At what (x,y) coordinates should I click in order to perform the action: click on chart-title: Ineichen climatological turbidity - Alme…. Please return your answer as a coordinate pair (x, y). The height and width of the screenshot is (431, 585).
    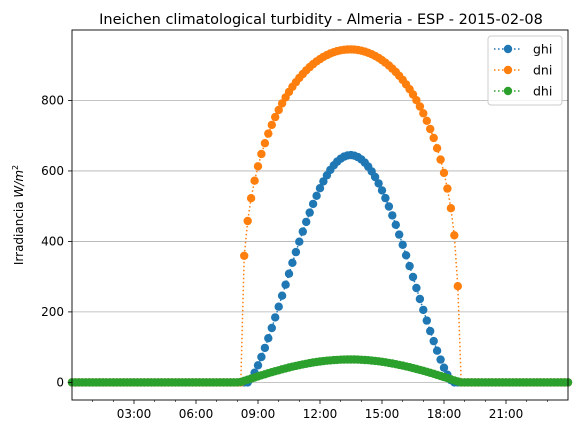
    Looking at the image, I should click on (321, 20).